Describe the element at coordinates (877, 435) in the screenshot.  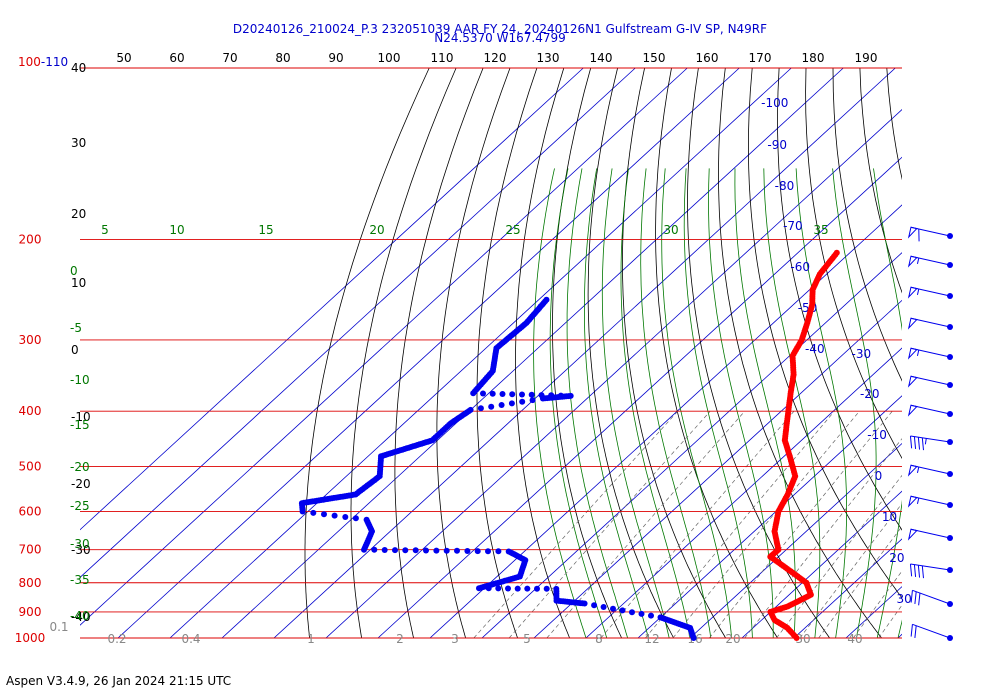
I see `isotherm-label: -10` at that location.